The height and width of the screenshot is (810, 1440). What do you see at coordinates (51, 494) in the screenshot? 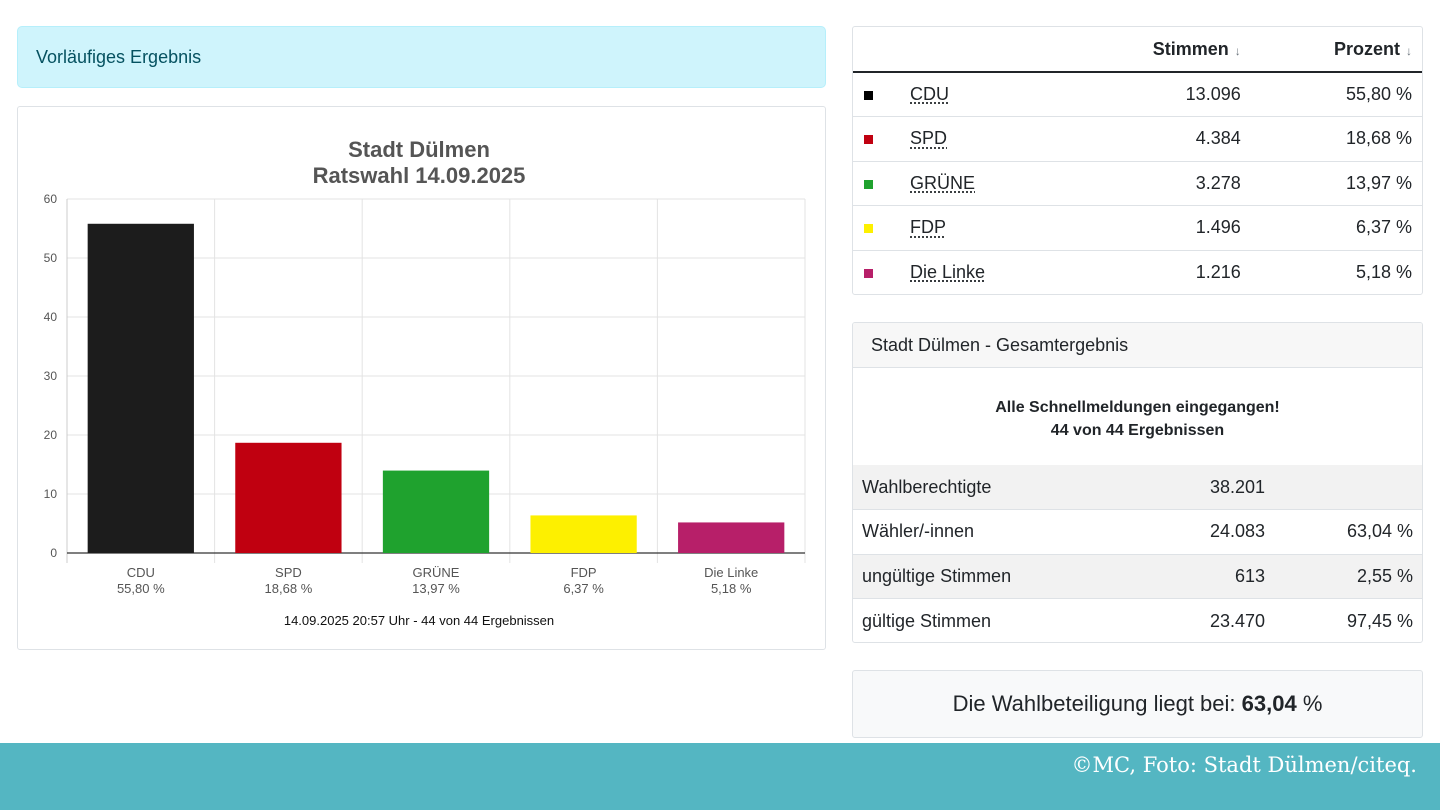
I see `y-tick-label: 10` at bounding box center [51, 494].